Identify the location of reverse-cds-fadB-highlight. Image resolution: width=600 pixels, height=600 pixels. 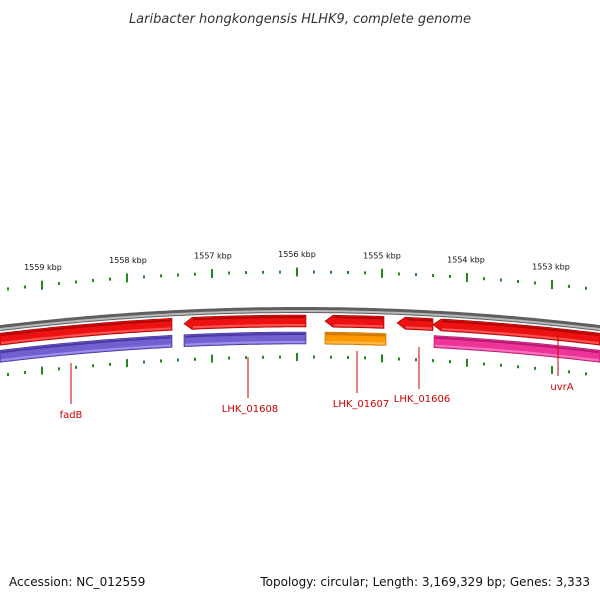
(86, 353).